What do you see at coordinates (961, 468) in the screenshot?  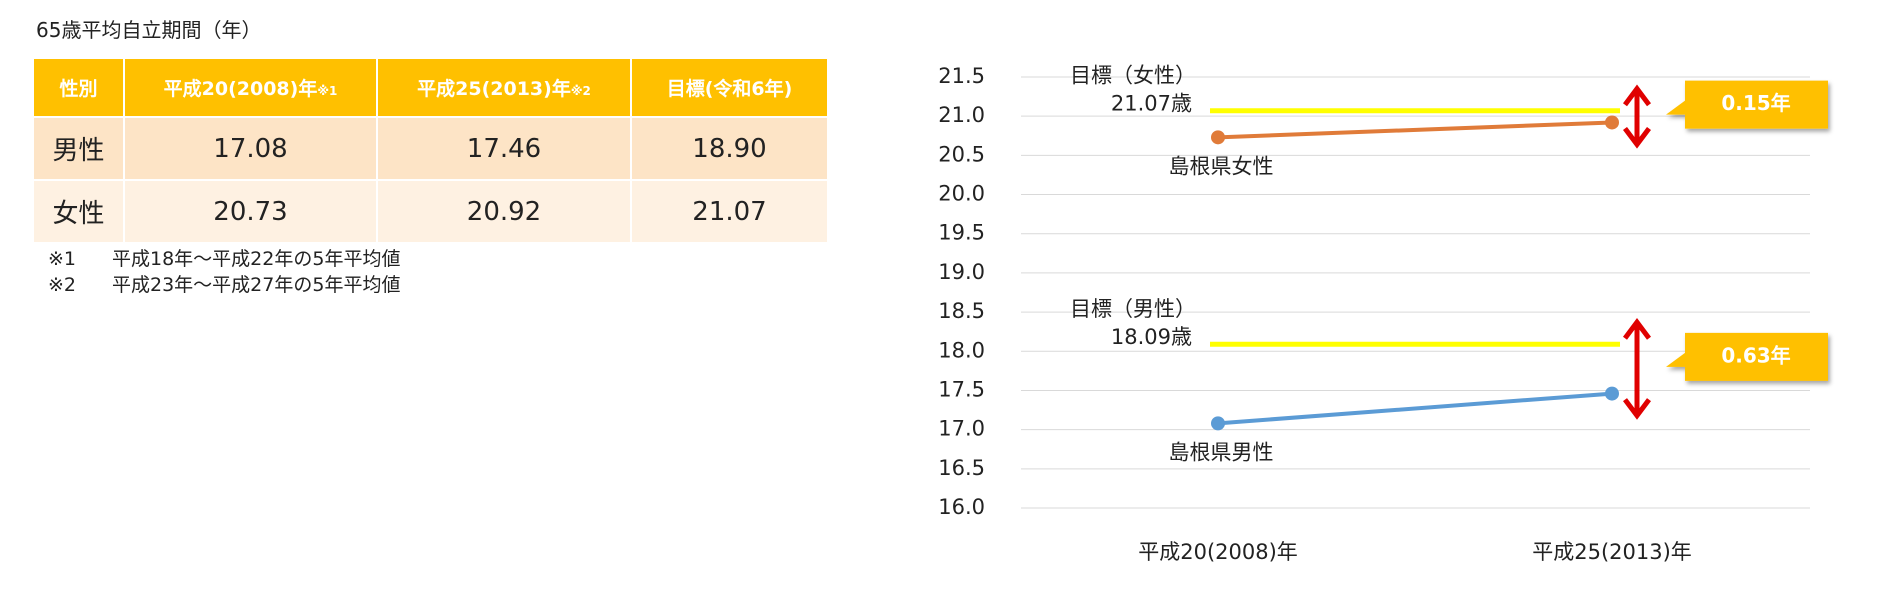 I see `y-tick-label: 16.5` at bounding box center [961, 468].